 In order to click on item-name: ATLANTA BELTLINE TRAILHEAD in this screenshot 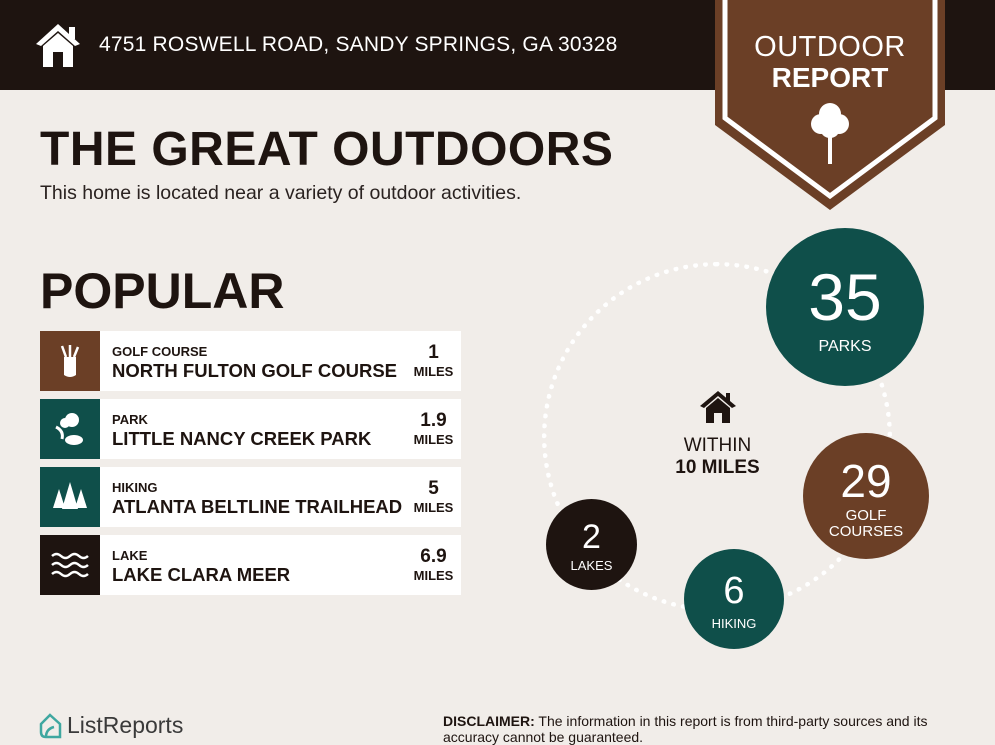, I will do `click(257, 506)`.